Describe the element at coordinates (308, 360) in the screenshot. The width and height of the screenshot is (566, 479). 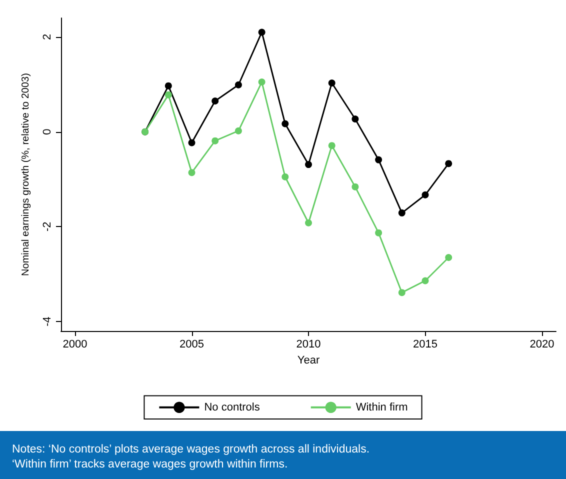
I see `x-axis-title: Year` at that location.